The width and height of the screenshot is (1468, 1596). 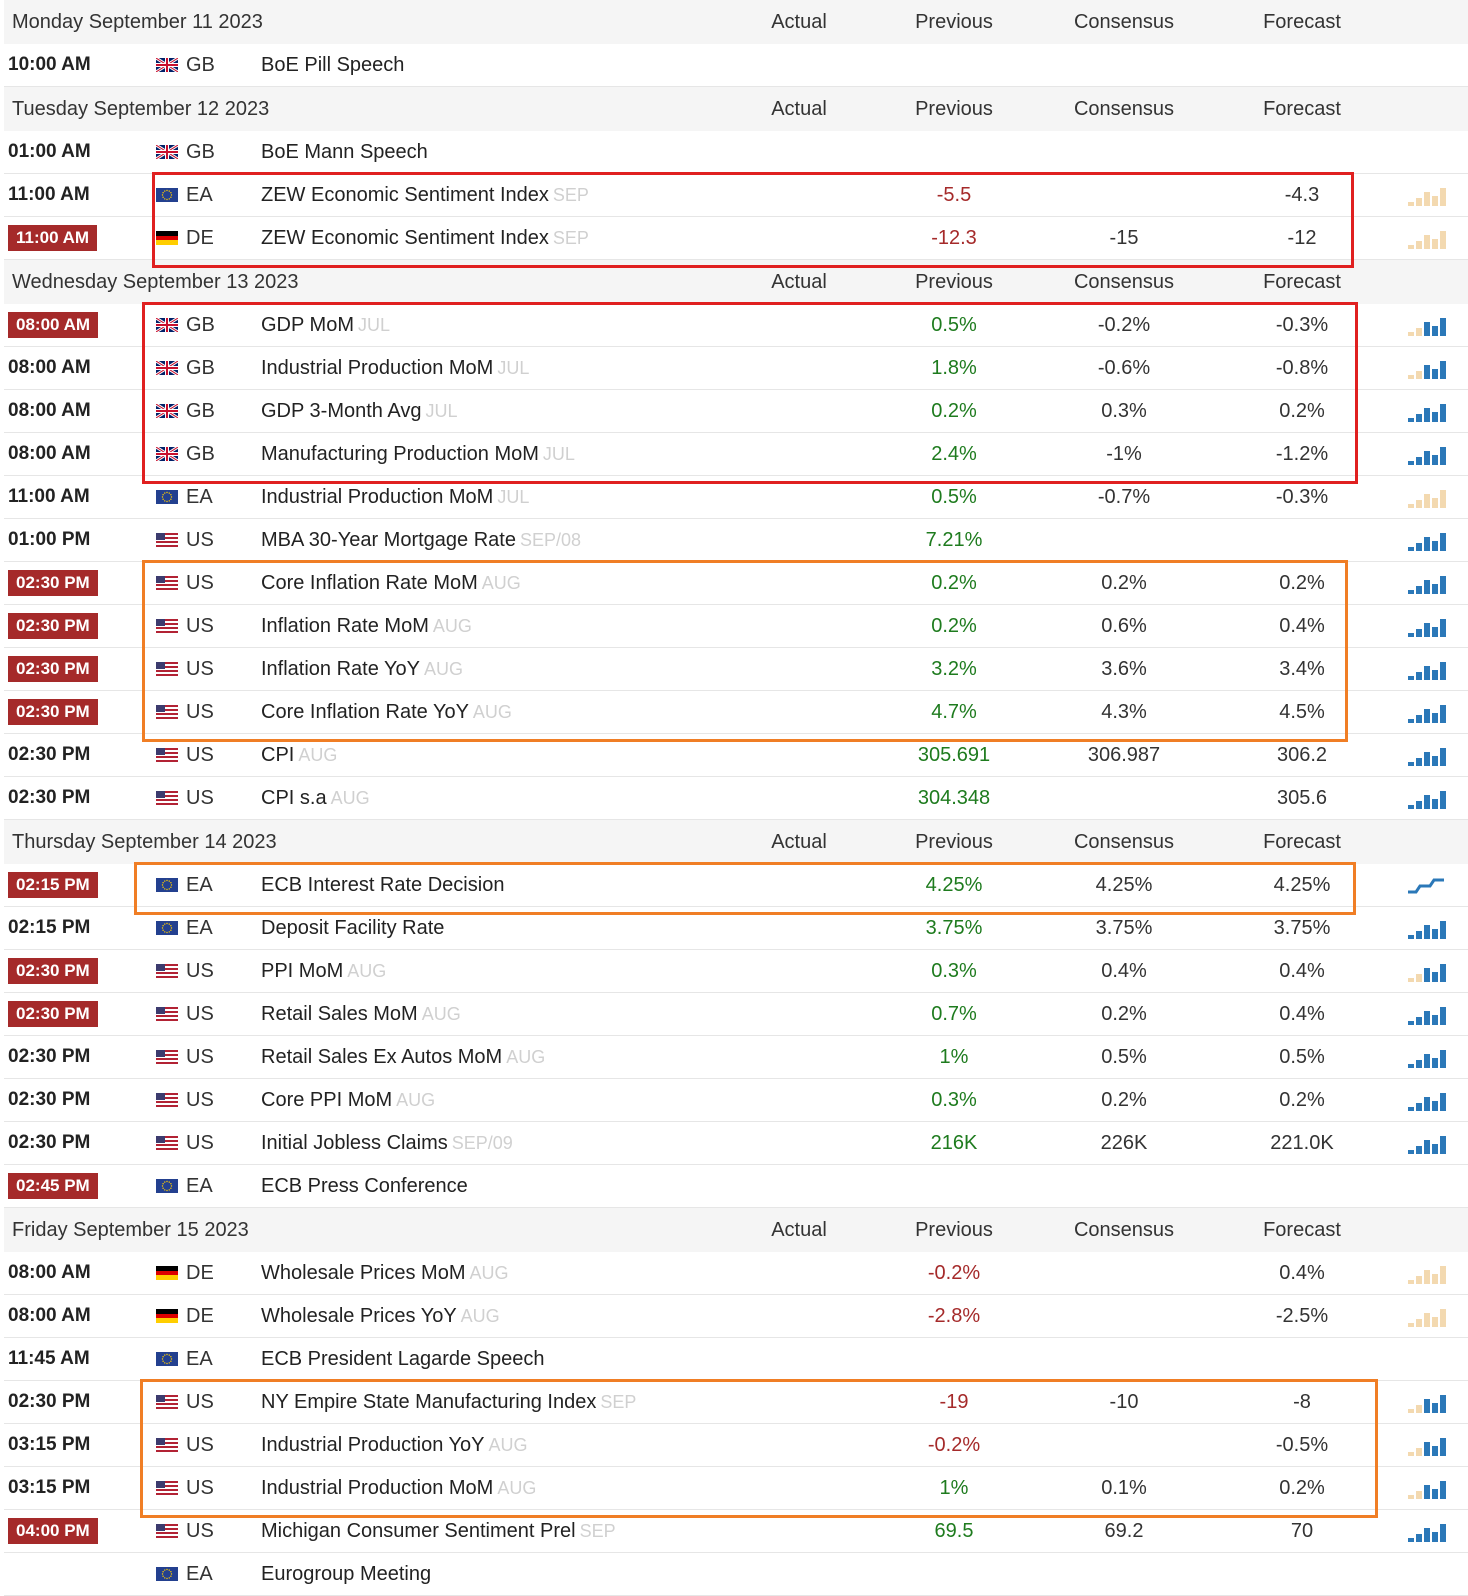 What do you see at coordinates (736, 1359) in the screenshot?
I see `event-row: 11:45 AM EA ECB President Lagarde Speech` at bounding box center [736, 1359].